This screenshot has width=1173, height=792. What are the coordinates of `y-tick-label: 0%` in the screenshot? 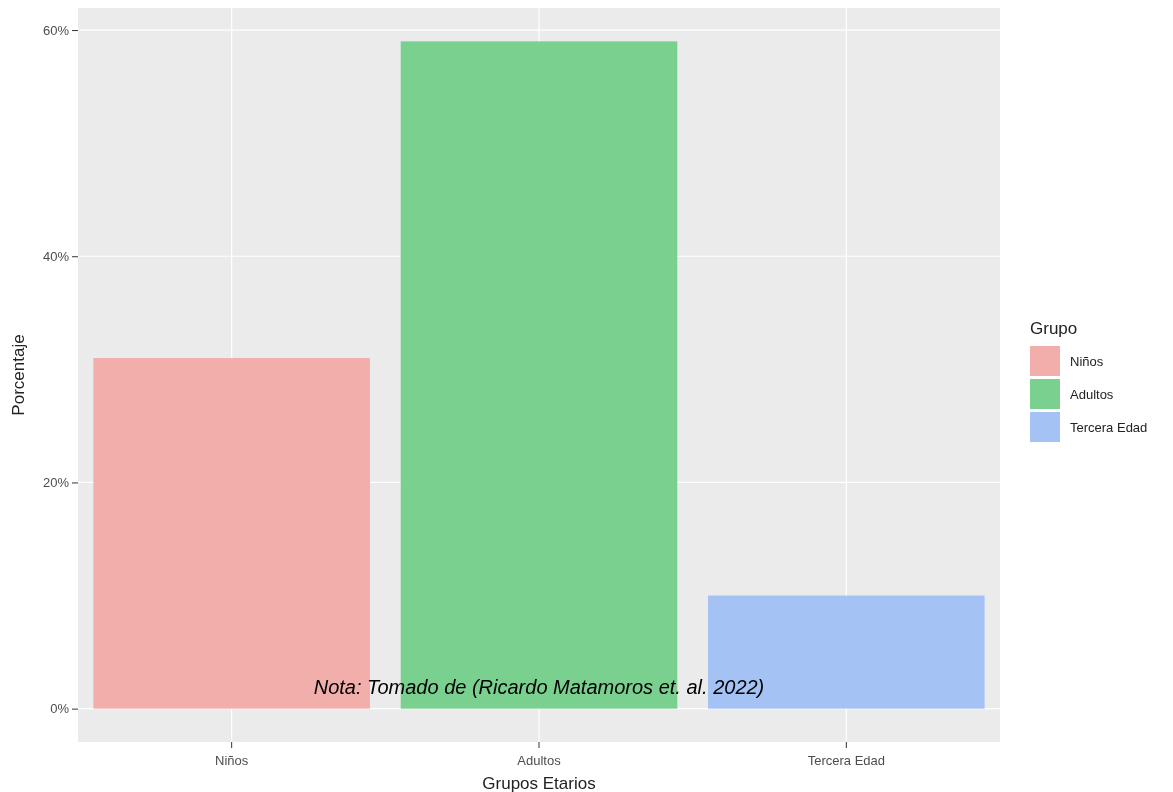 It's located at (60, 709).